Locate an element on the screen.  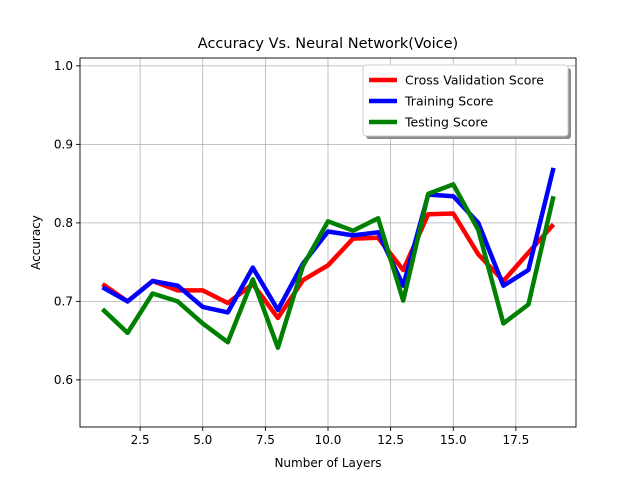
x-tick-label: 17.5 is located at coordinates (516, 440).